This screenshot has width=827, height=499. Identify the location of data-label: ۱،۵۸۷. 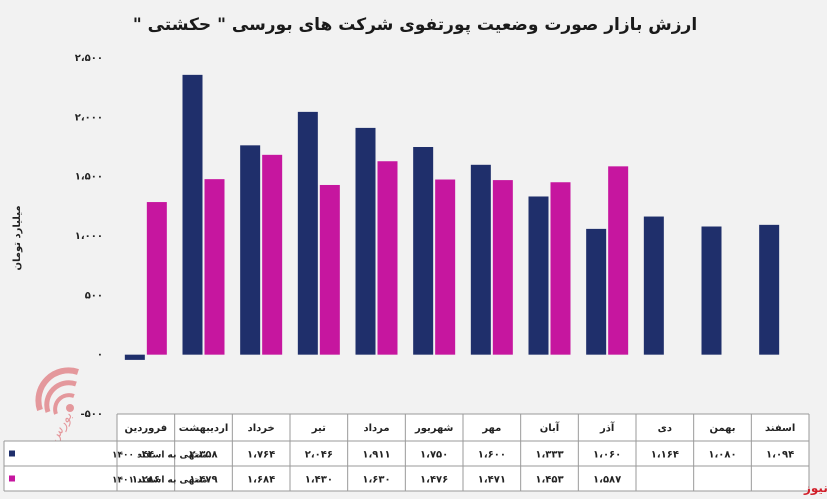
(607, 480).